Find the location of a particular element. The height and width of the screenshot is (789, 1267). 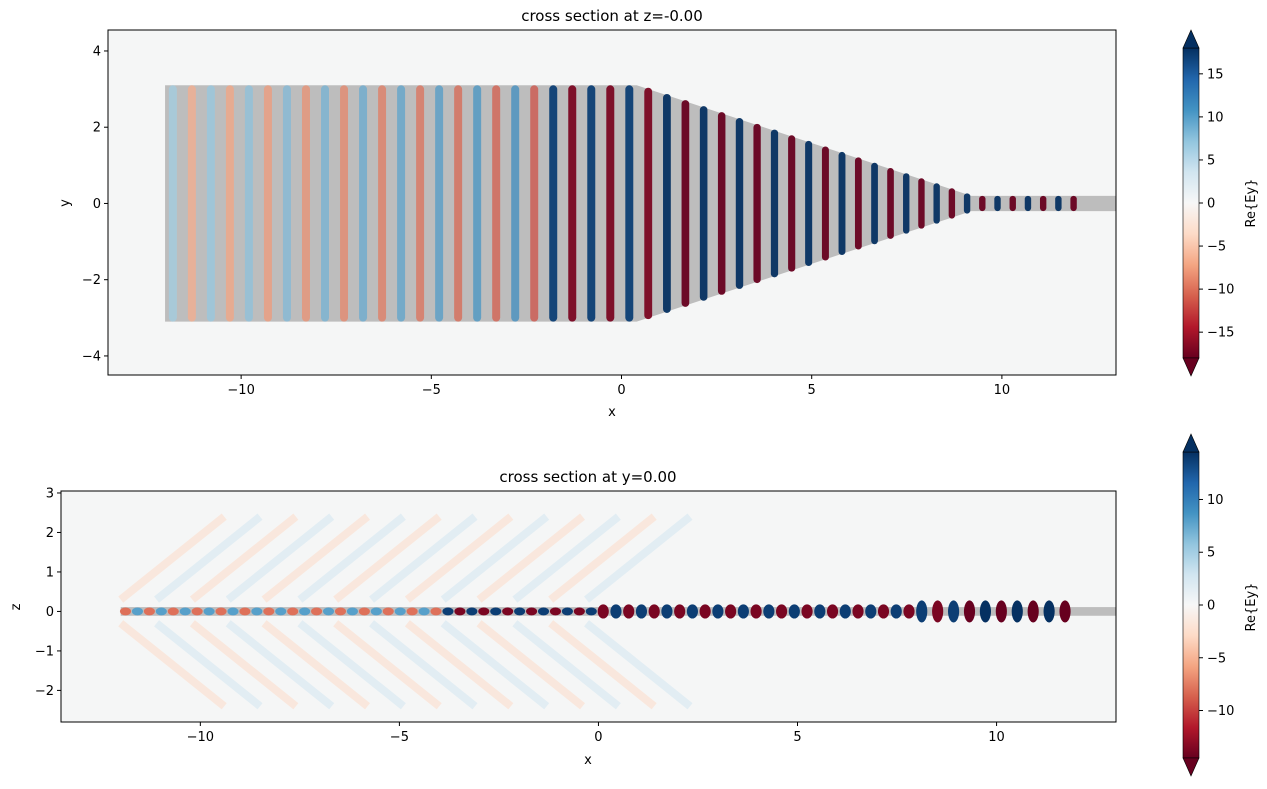

colorbar-tick-label: 0 is located at coordinates (1211, 204).